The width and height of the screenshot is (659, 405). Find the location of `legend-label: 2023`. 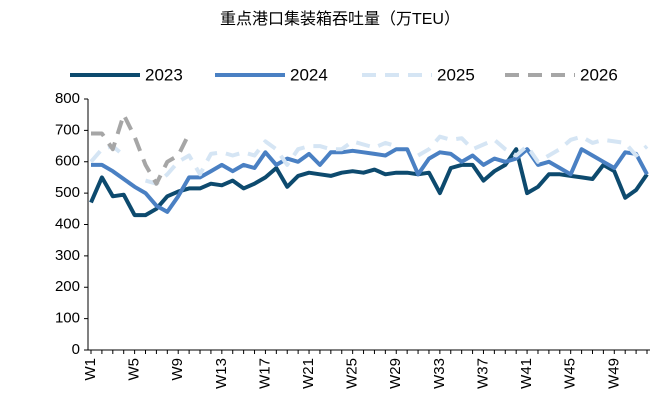

legend-label: 2023 is located at coordinates (164, 74).